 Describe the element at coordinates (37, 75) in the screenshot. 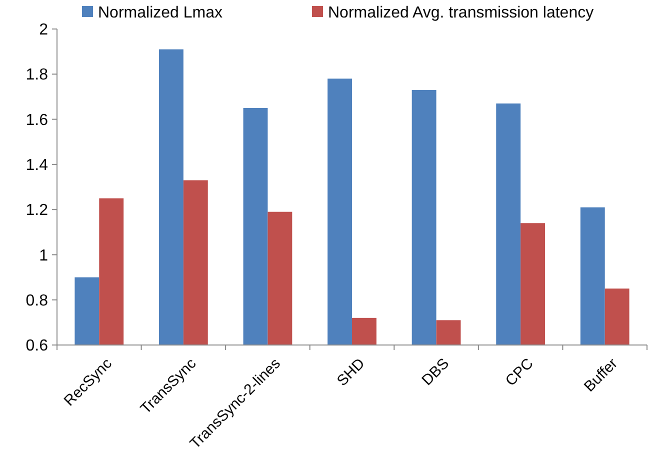

I see `y-tick-label: 1.8` at that location.